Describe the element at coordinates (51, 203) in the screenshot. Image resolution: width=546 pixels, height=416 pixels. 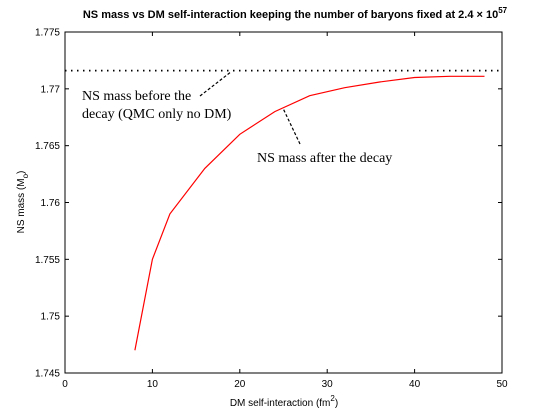
I see `y-tick-label: 1.76` at that location.